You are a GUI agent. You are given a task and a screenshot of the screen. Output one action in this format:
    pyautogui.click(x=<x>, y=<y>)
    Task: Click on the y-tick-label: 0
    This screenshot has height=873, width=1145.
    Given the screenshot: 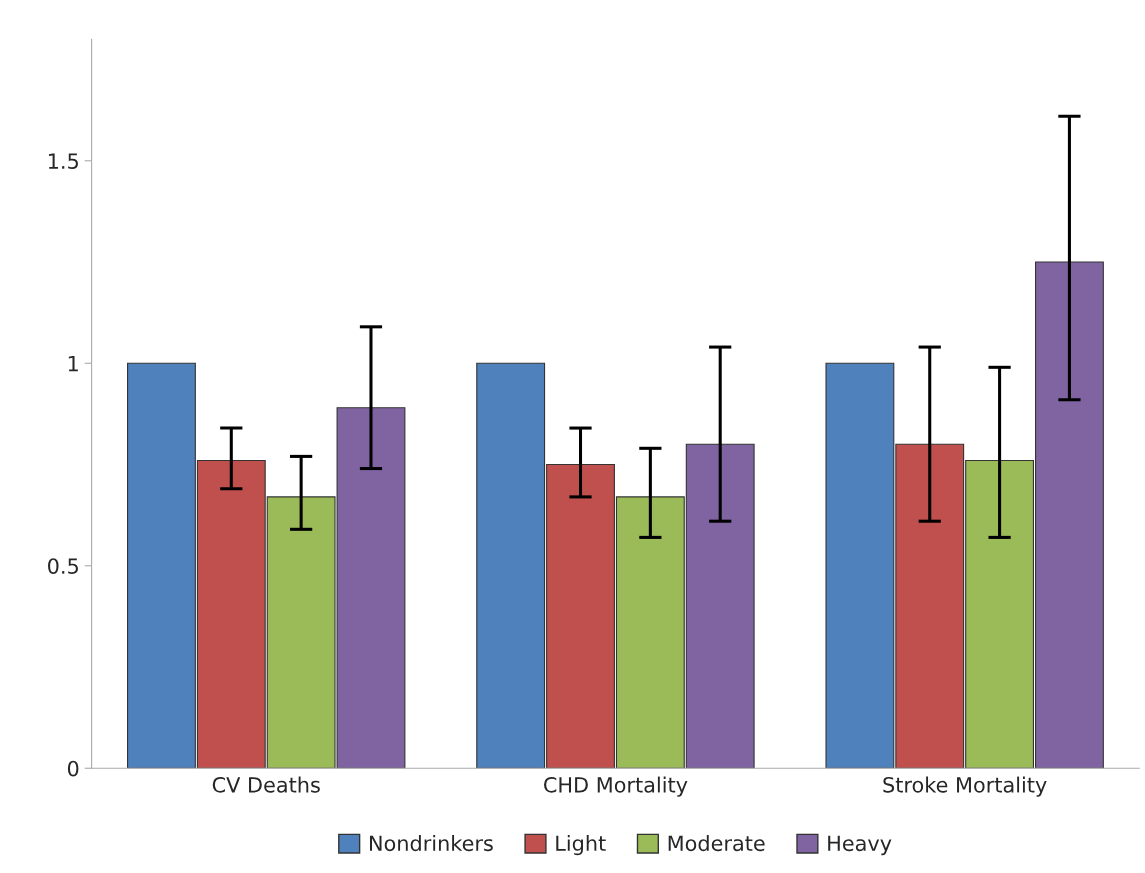 What is the action you would take?
    pyautogui.click(x=73, y=768)
    